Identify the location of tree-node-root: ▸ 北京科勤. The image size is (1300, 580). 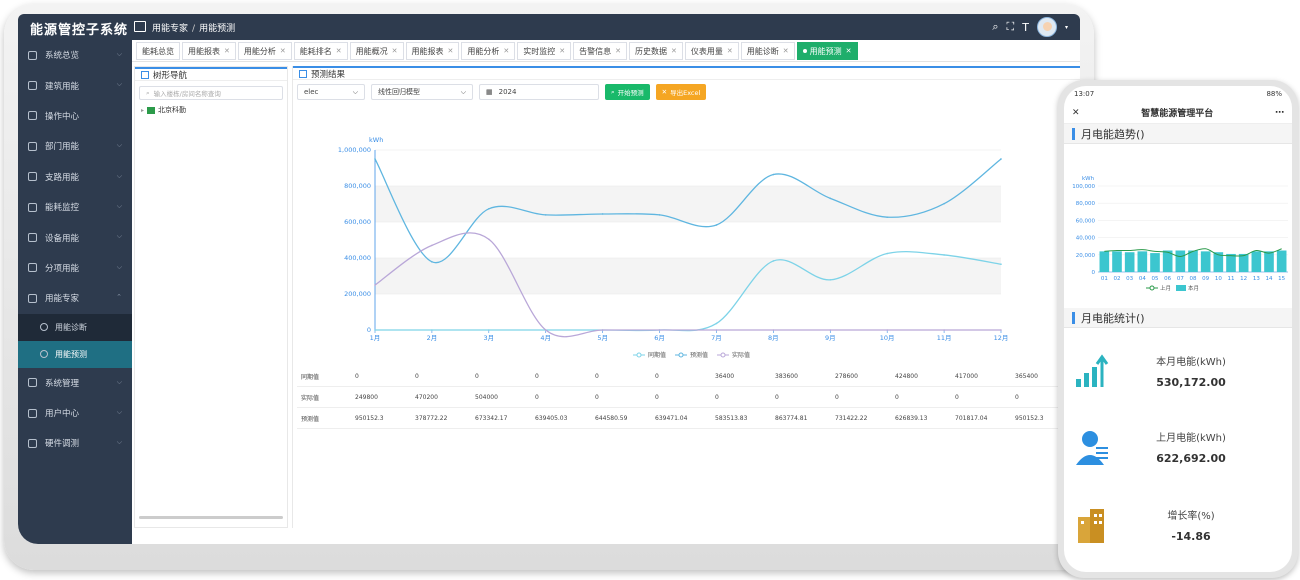
(211, 110).